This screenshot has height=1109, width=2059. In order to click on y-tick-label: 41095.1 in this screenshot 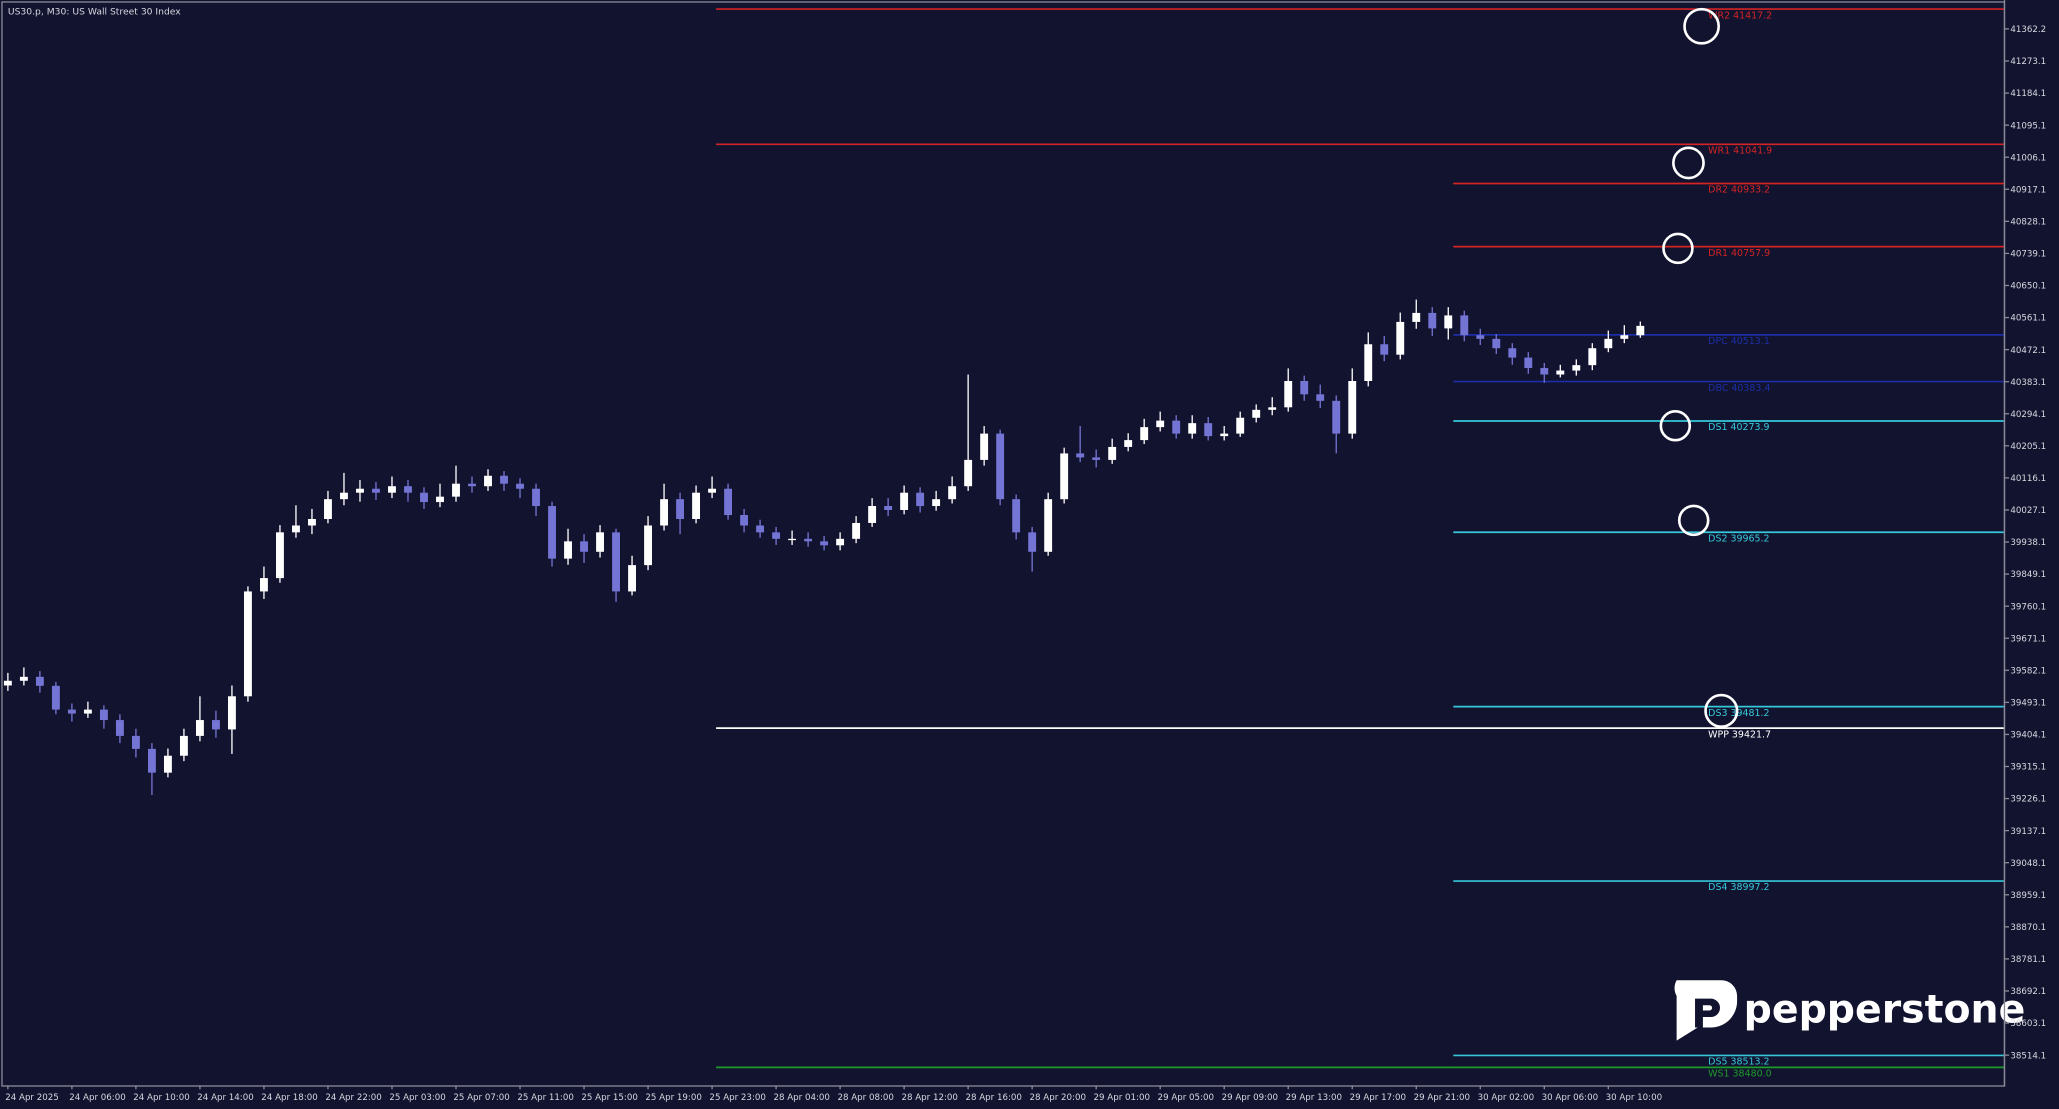, I will do `click(2028, 126)`.